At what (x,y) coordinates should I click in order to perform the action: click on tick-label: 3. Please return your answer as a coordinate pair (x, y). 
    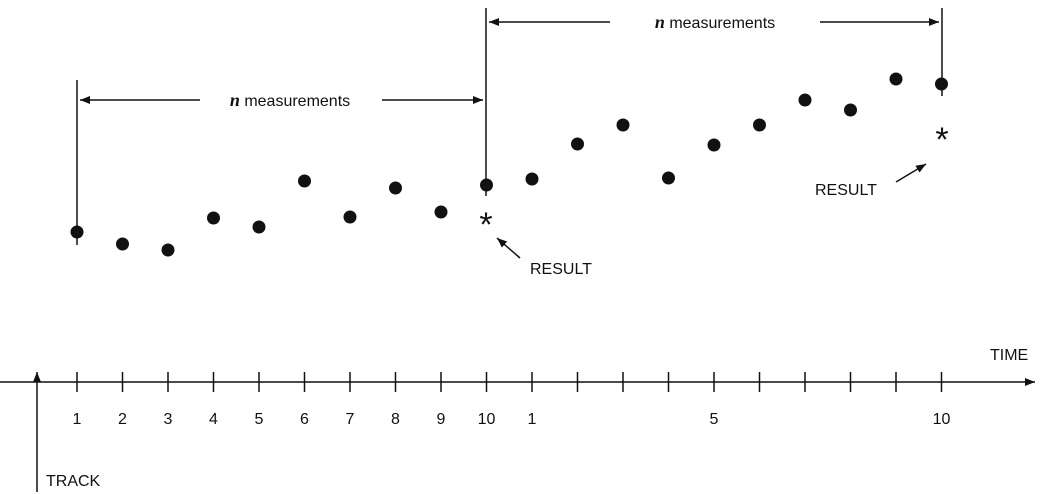
    Looking at the image, I should click on (168, 419).